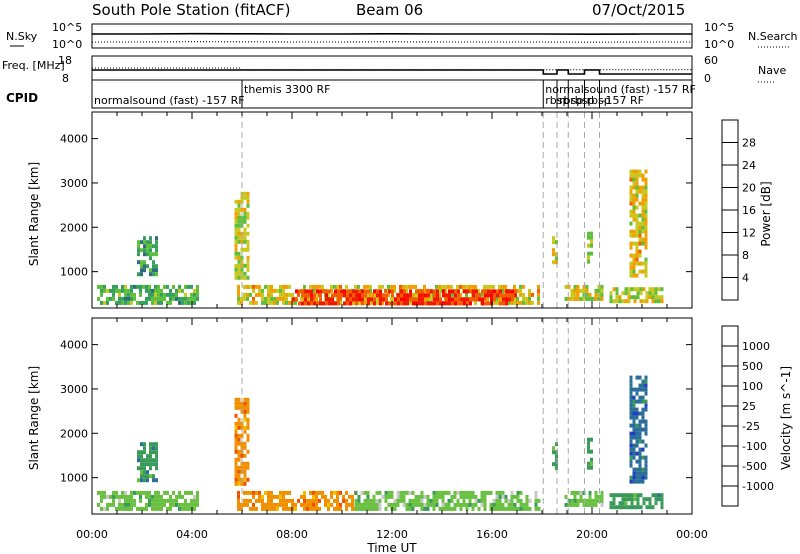 The height and width of the screenshot is (554, 800). Describe the element at coordinates (758, 486) in the screenshot. I see `colorbar-tick-label: -1000` at that location.